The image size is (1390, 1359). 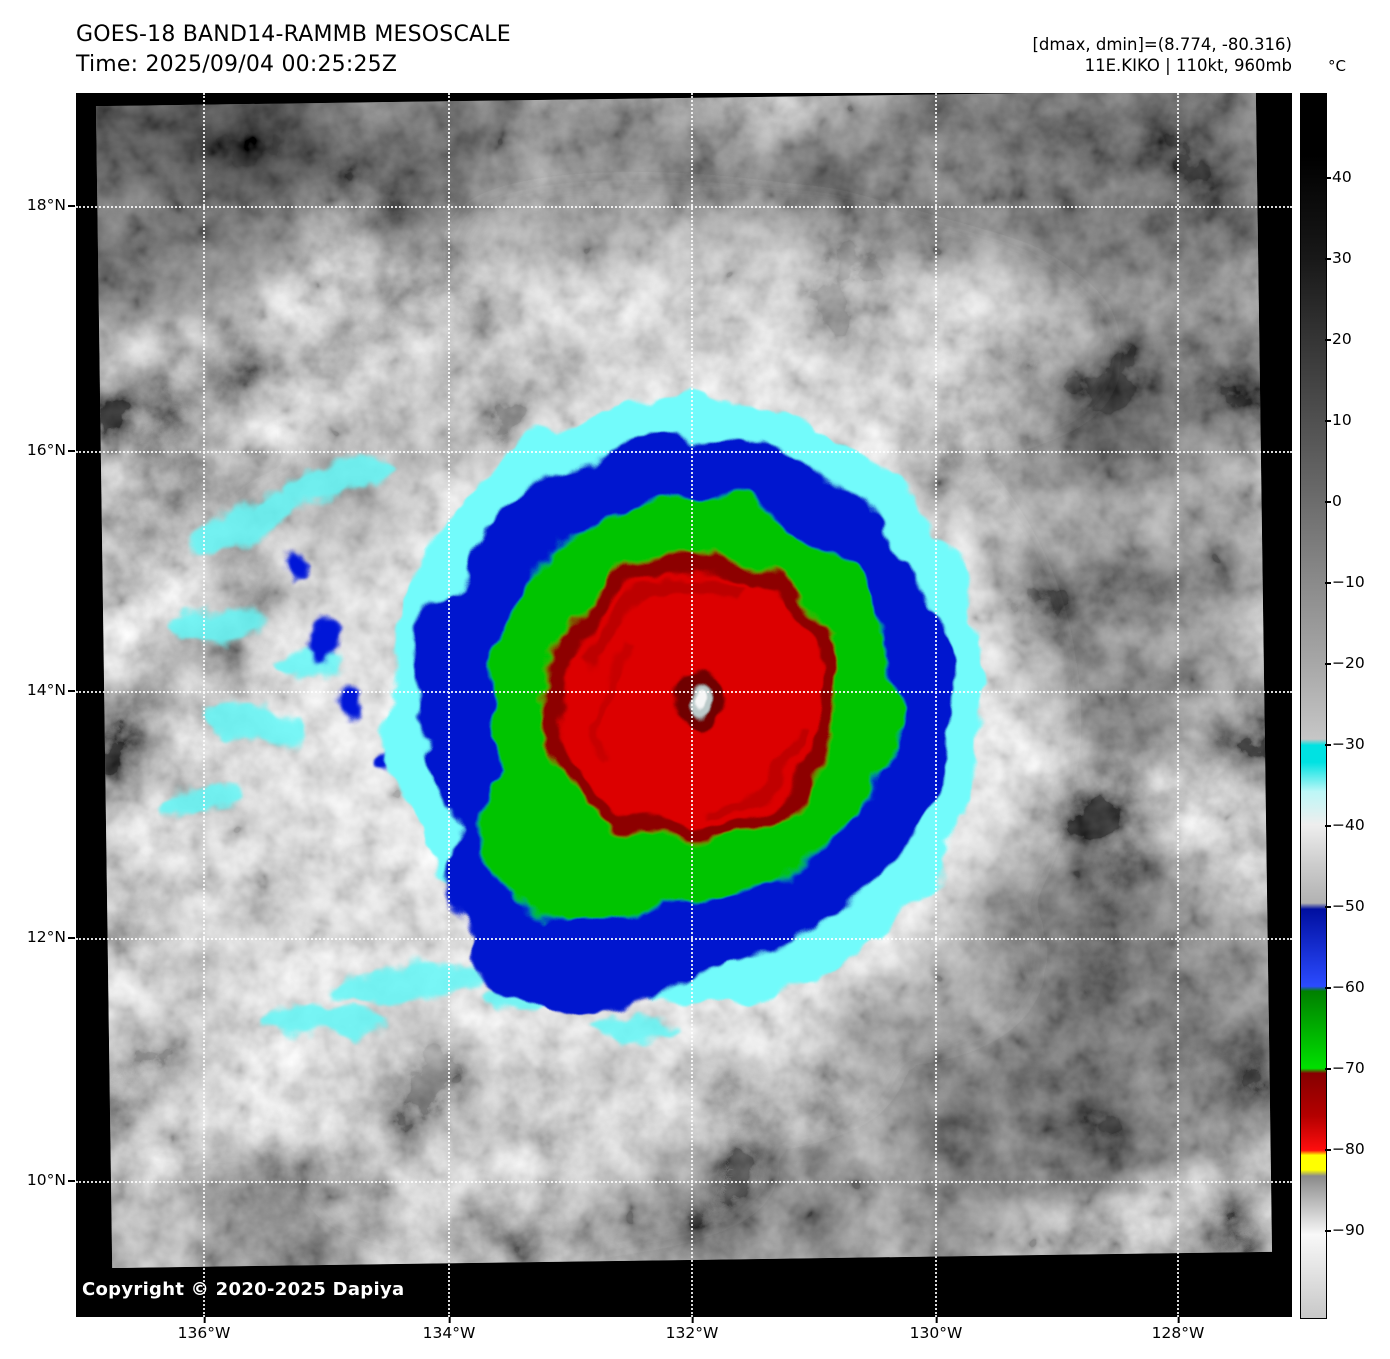 What do you see at coordinates (693, 698) in the screenshot?
I see `hurricane-eye` at bounding box center [693, 698].